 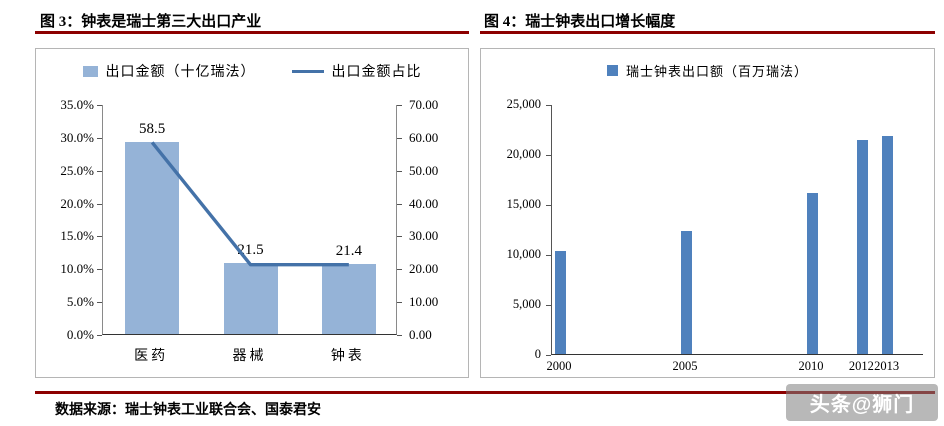 I want to click on data-source-note: 数据来源：瑞士钟表工业联合会、国泰君安, so click(x=188, y=410).